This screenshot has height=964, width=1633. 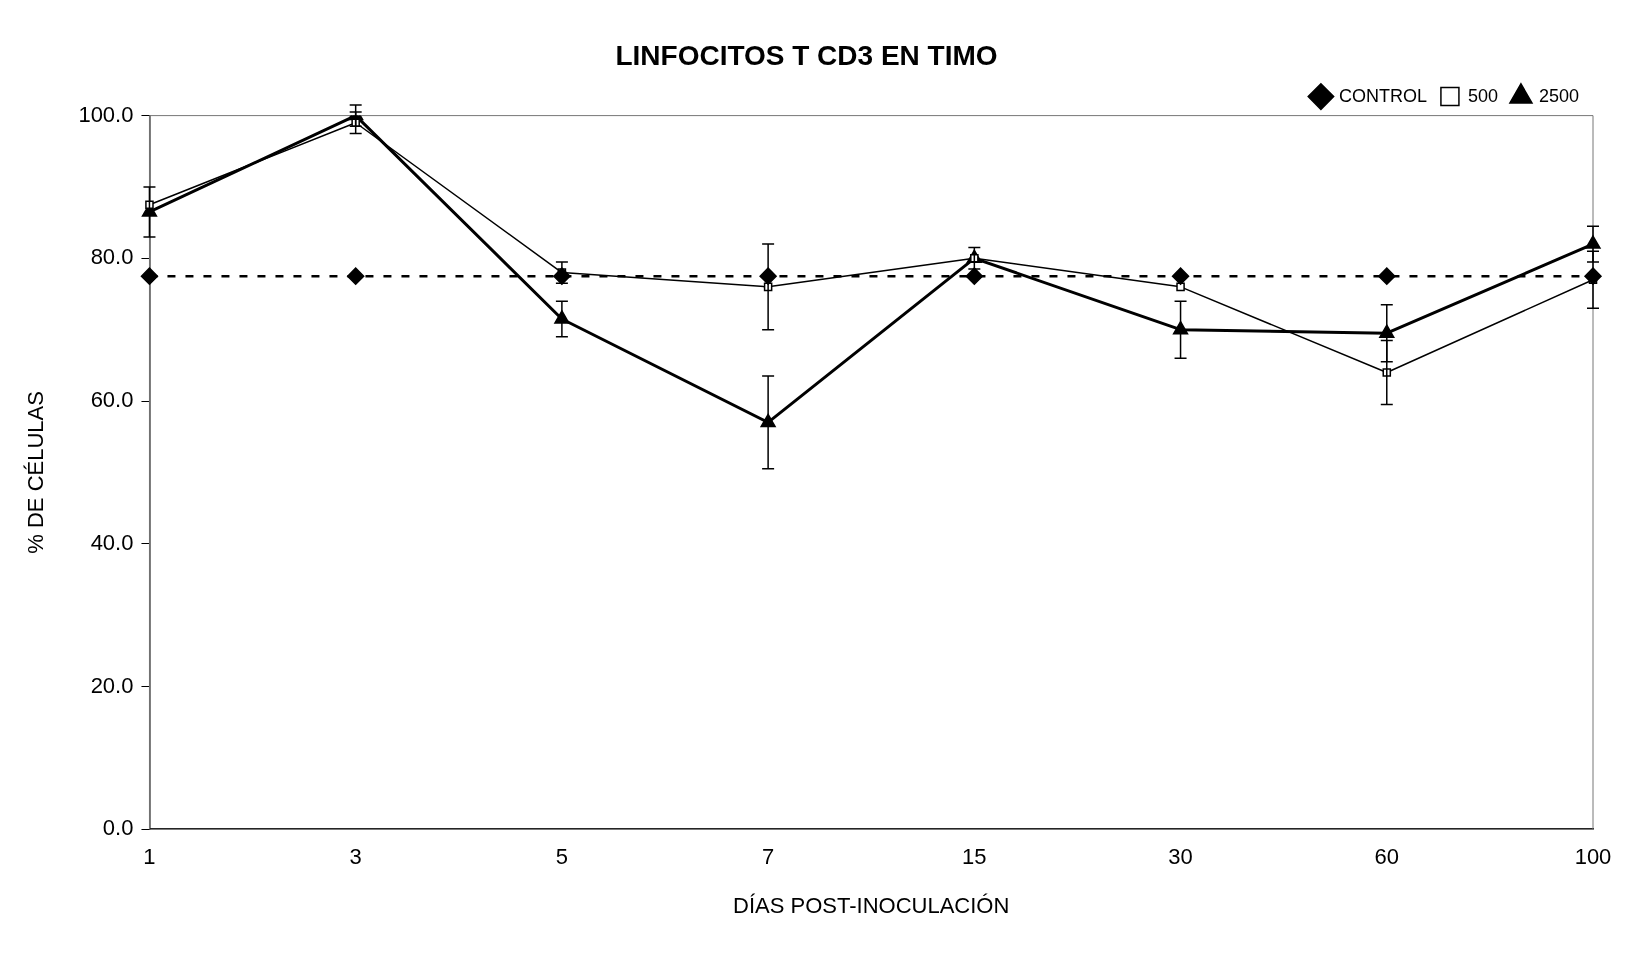 I want to click on y-tick-label: 20.0, so click(x=112, y=685).